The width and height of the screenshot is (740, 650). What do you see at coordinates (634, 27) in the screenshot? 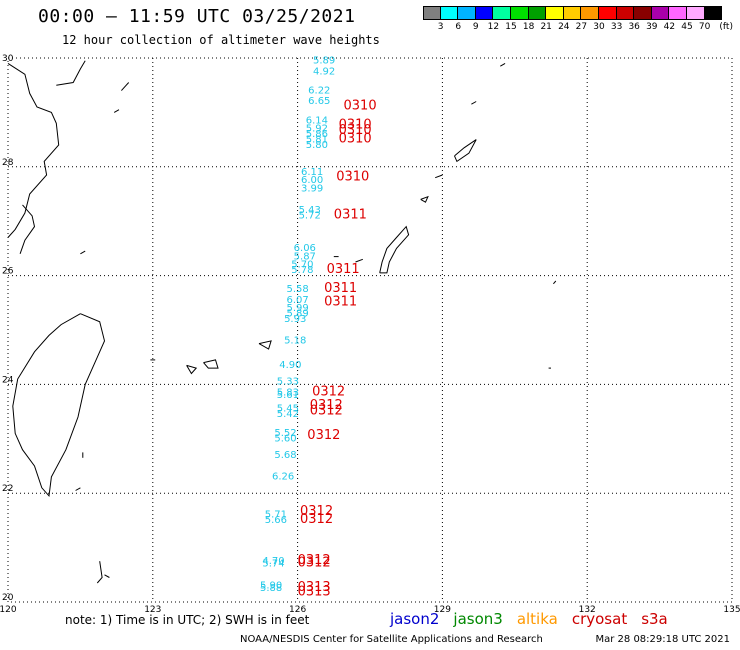
I see `colorbar-label: 36` at bounding box center [634, 27].